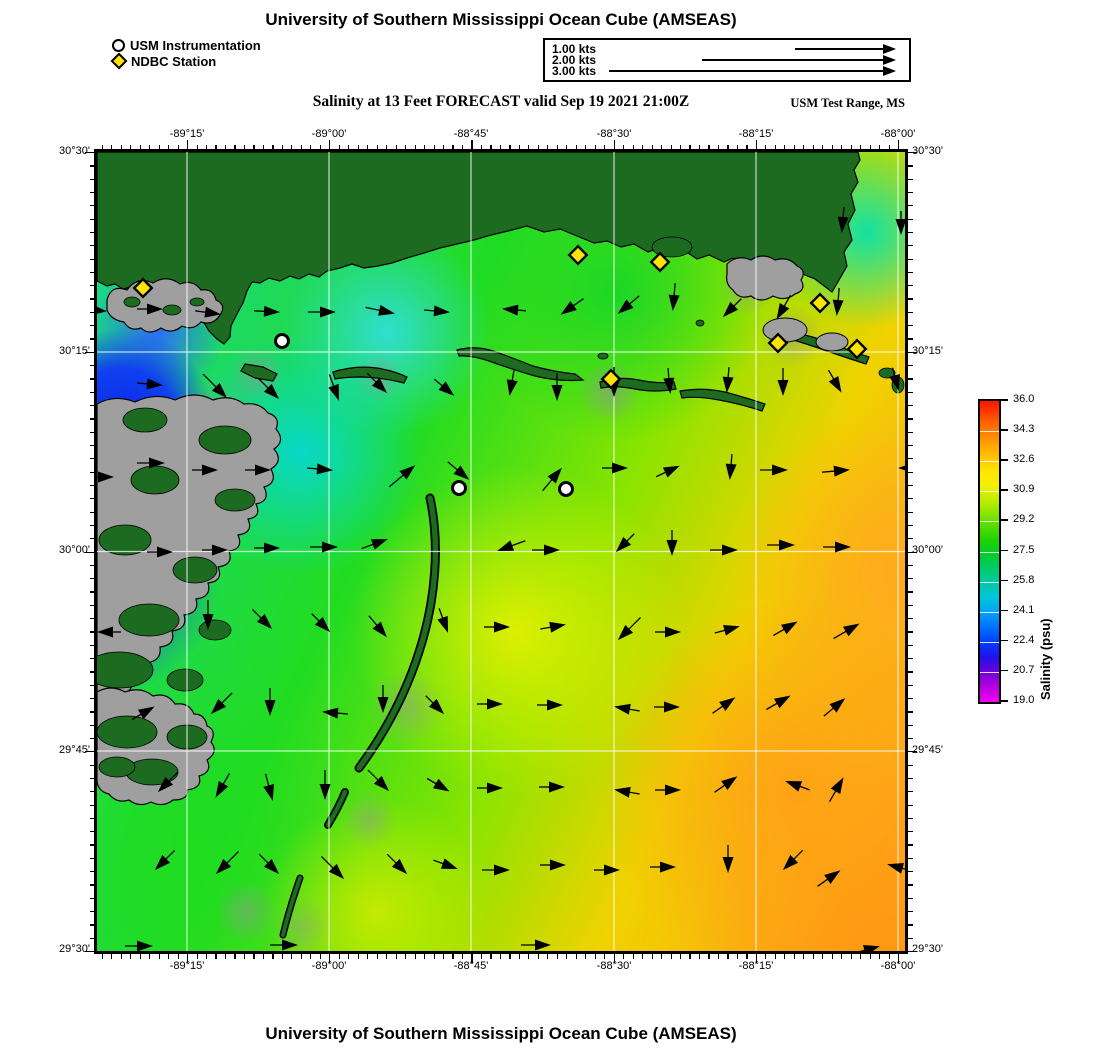 The image size is (1100, 1050). I want to click on colorbar-tick-label: 34.3, so click(1024, 429).